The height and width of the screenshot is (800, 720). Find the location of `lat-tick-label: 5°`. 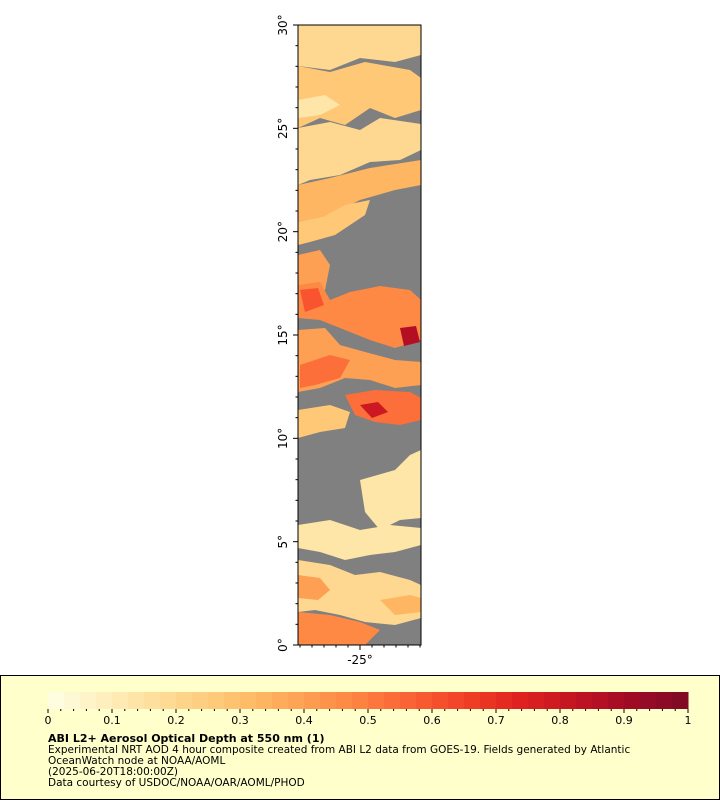

lat-tick-label: 5° is located at coordinates (283, 542).